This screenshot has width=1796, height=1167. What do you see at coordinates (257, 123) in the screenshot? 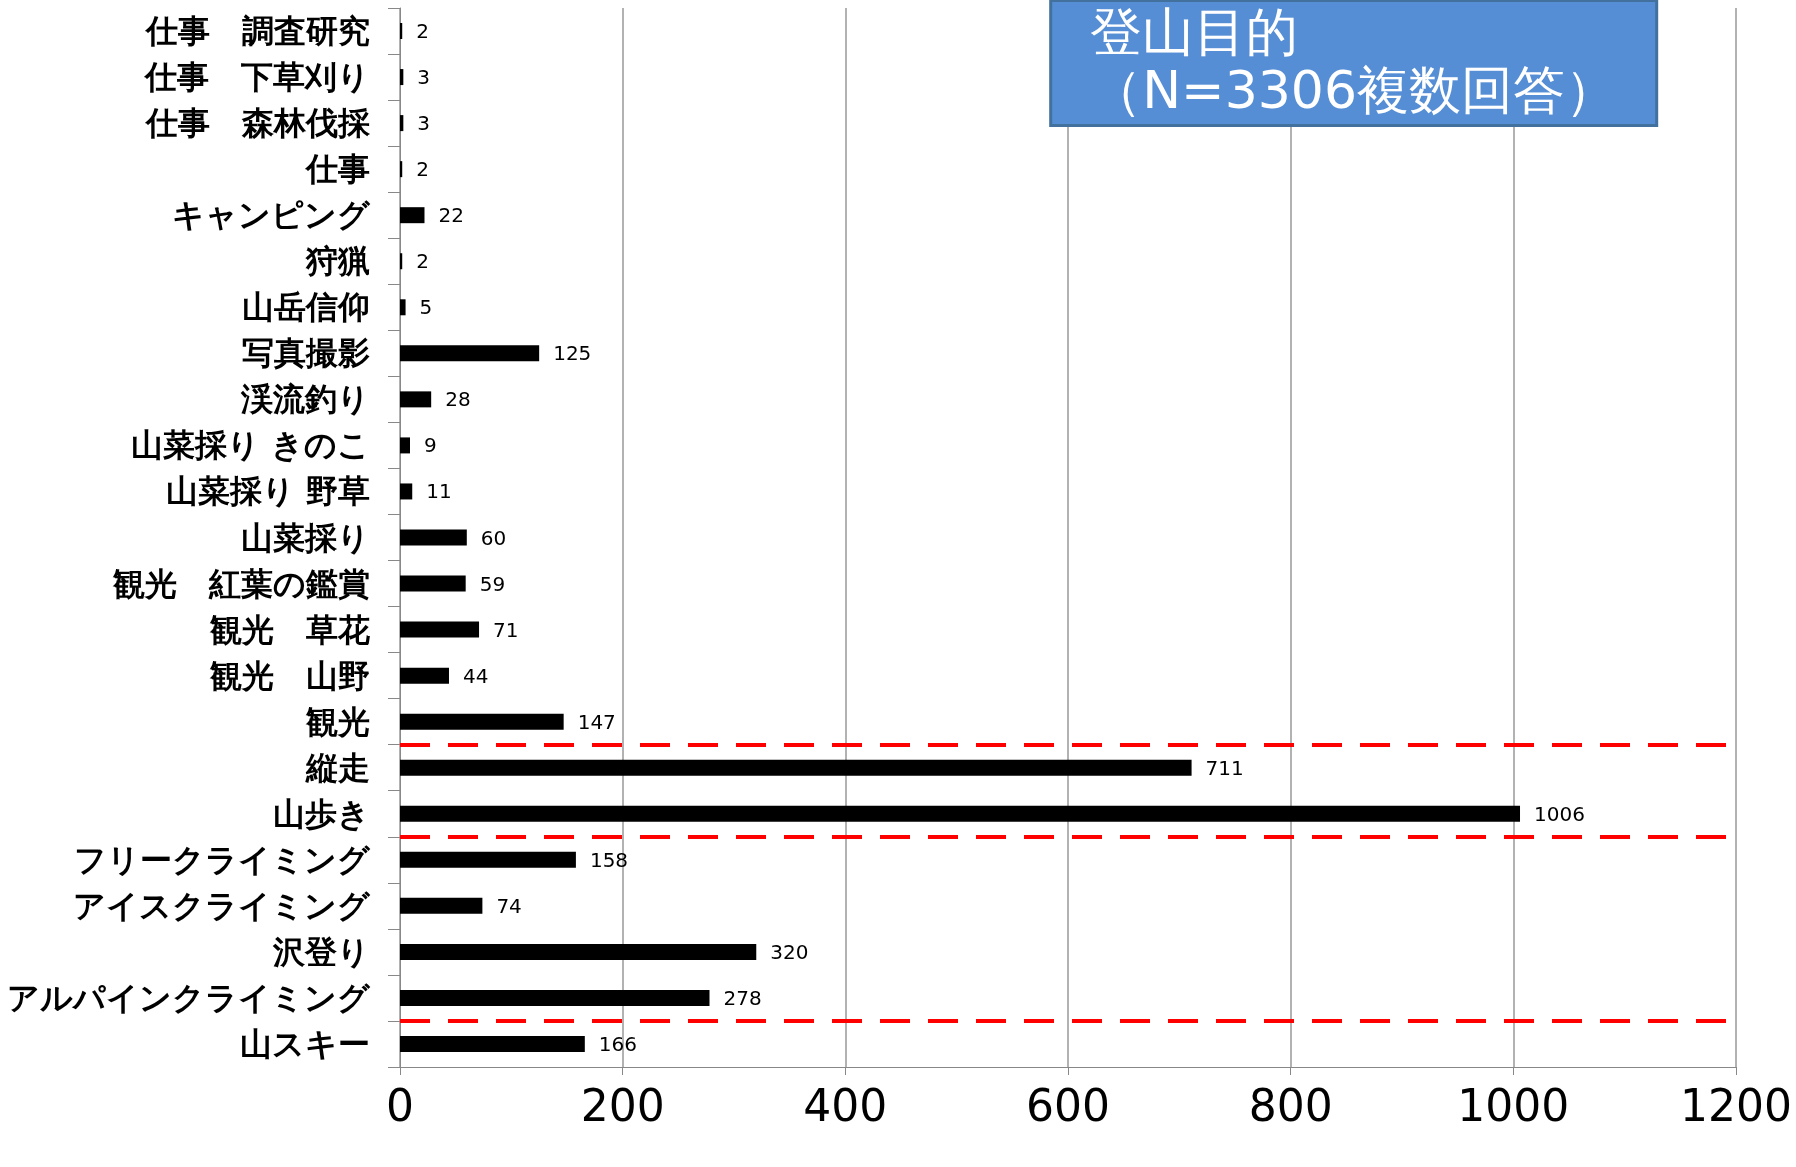
I see `y-tick-label: 仕事 森林伐採` at bounding box center [257, 123].